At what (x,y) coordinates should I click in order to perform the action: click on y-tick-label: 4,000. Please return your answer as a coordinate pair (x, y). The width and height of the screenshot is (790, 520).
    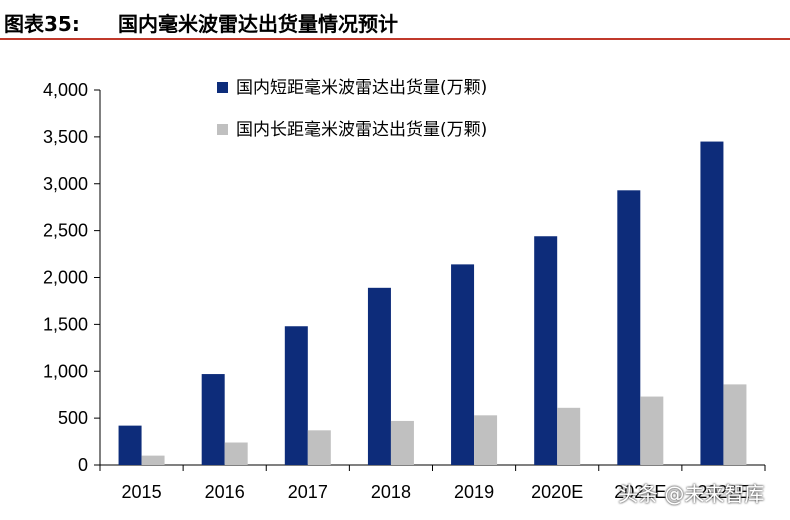
    Looking at the image, I should click on (65, 90).